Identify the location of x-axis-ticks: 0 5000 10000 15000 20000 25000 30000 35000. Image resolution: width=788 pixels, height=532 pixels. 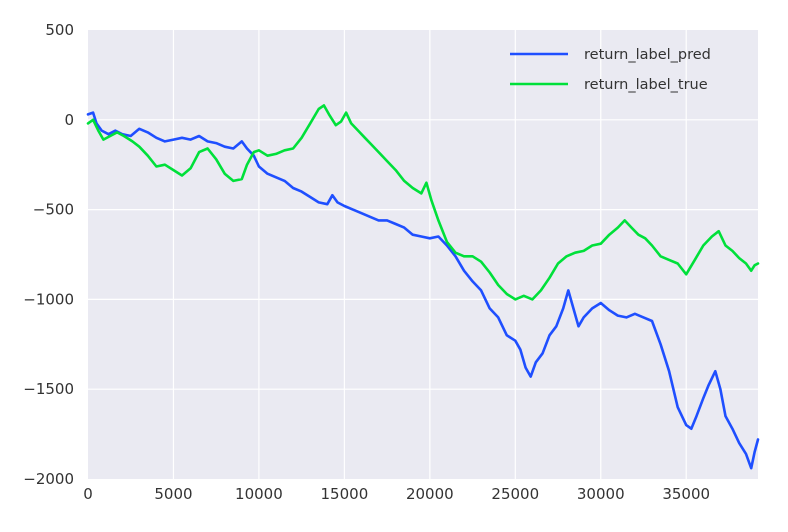
(396, 494).